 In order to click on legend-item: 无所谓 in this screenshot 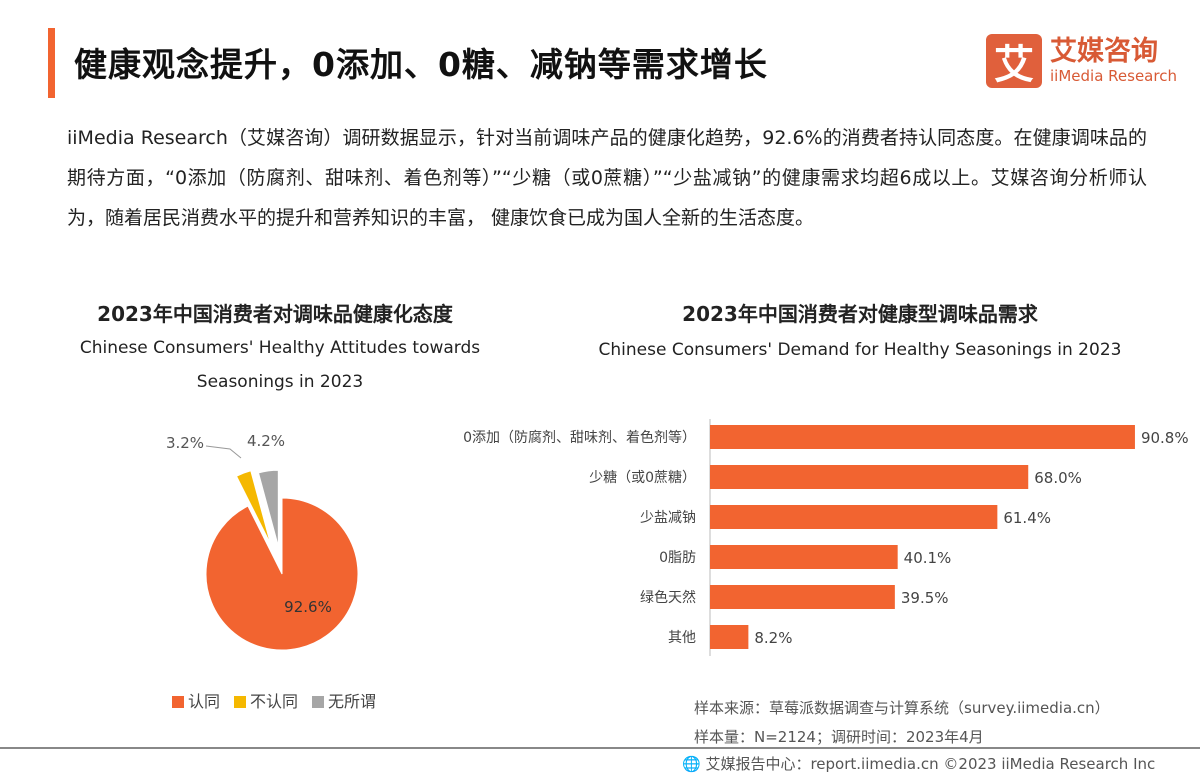, I will do `click(344, 700)`.